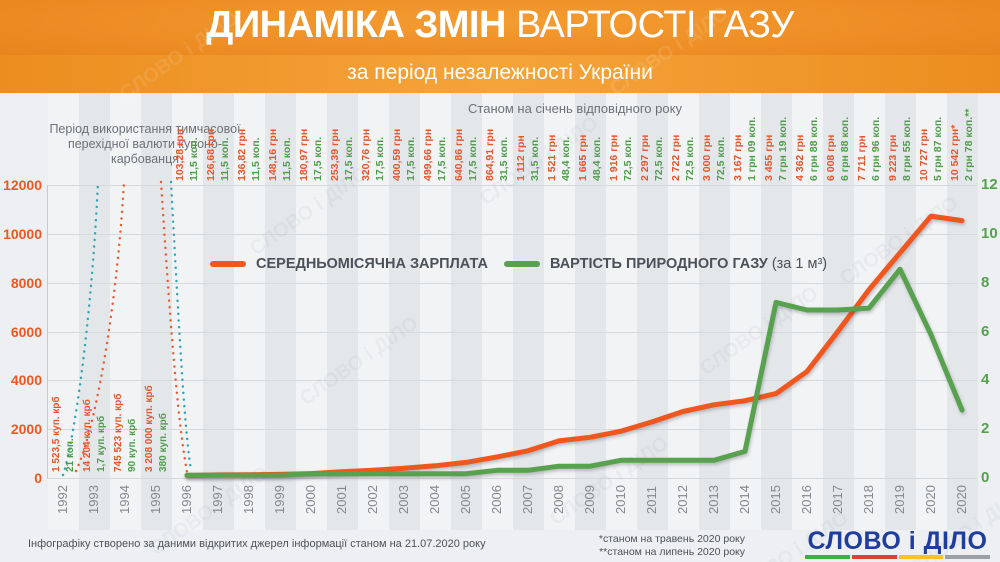  Describe the element at coordinates (614, 157) in the screenshot. I see `salary-value-label: 1 916 грн` at that location.